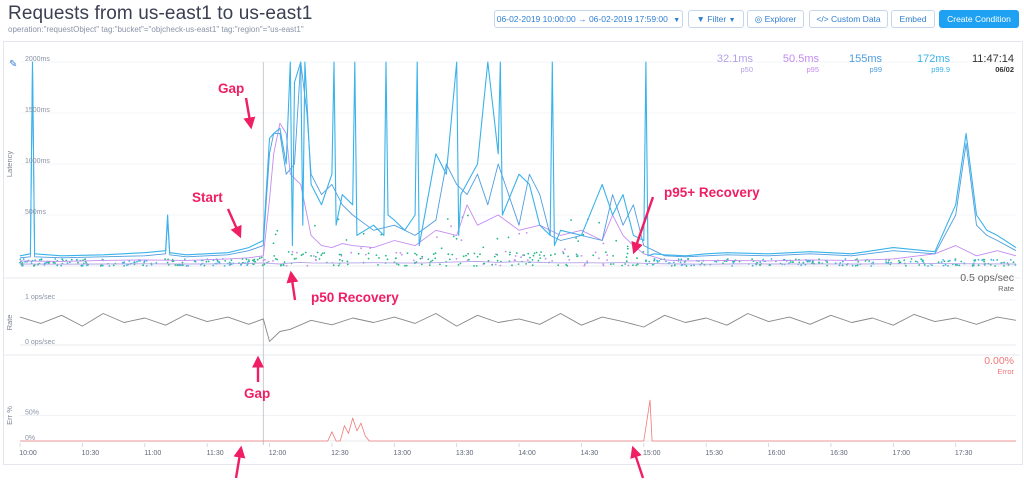 The width and height of the screenshot is (1024, 480). I want to click on y-tick-label: 1 ops/sec, so click(40, 297).